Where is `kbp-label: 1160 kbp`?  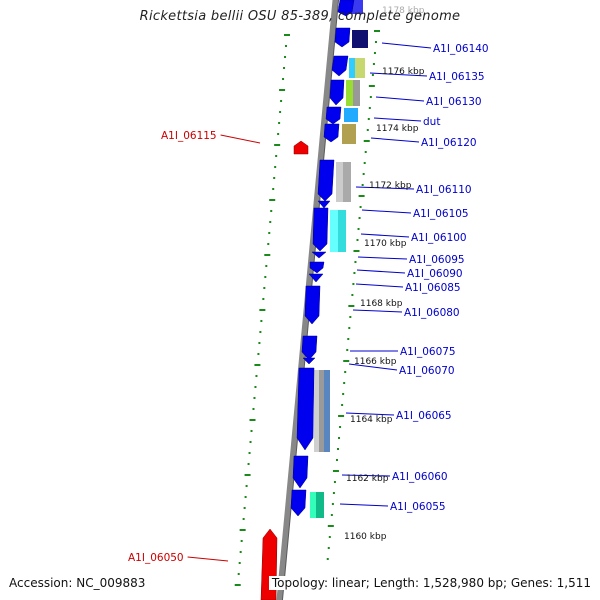
kbp-label: 1160 kbp is located at coordinates (365, 537).